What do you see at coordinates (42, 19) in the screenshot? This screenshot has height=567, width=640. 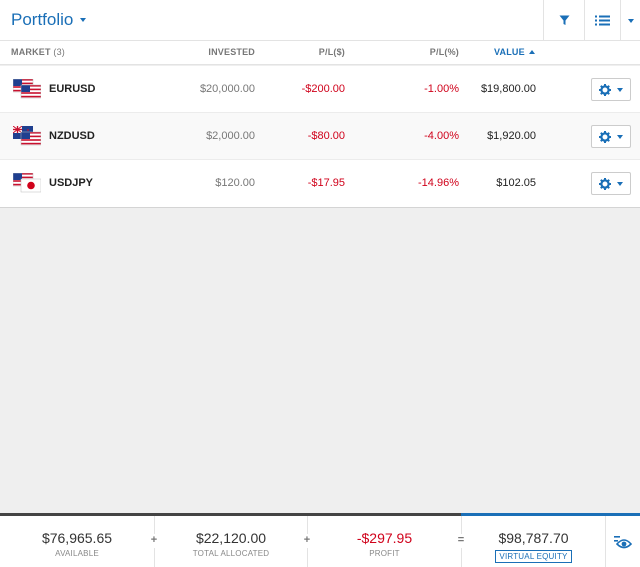 I see `page-title: Portfolio` at bounding box center [42, 19].